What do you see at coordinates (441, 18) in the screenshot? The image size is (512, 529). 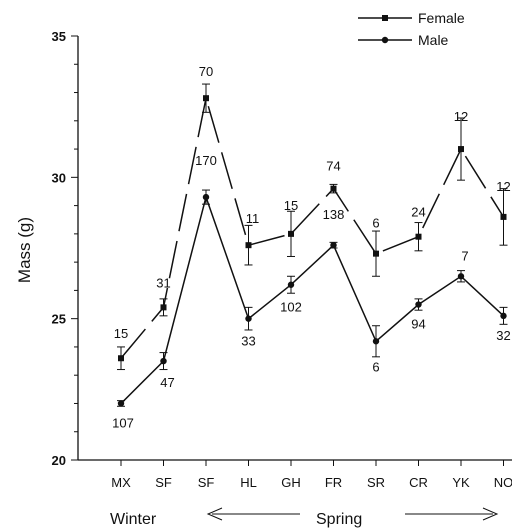 I see `legend-label: Female` at bounding box center [441, 18].